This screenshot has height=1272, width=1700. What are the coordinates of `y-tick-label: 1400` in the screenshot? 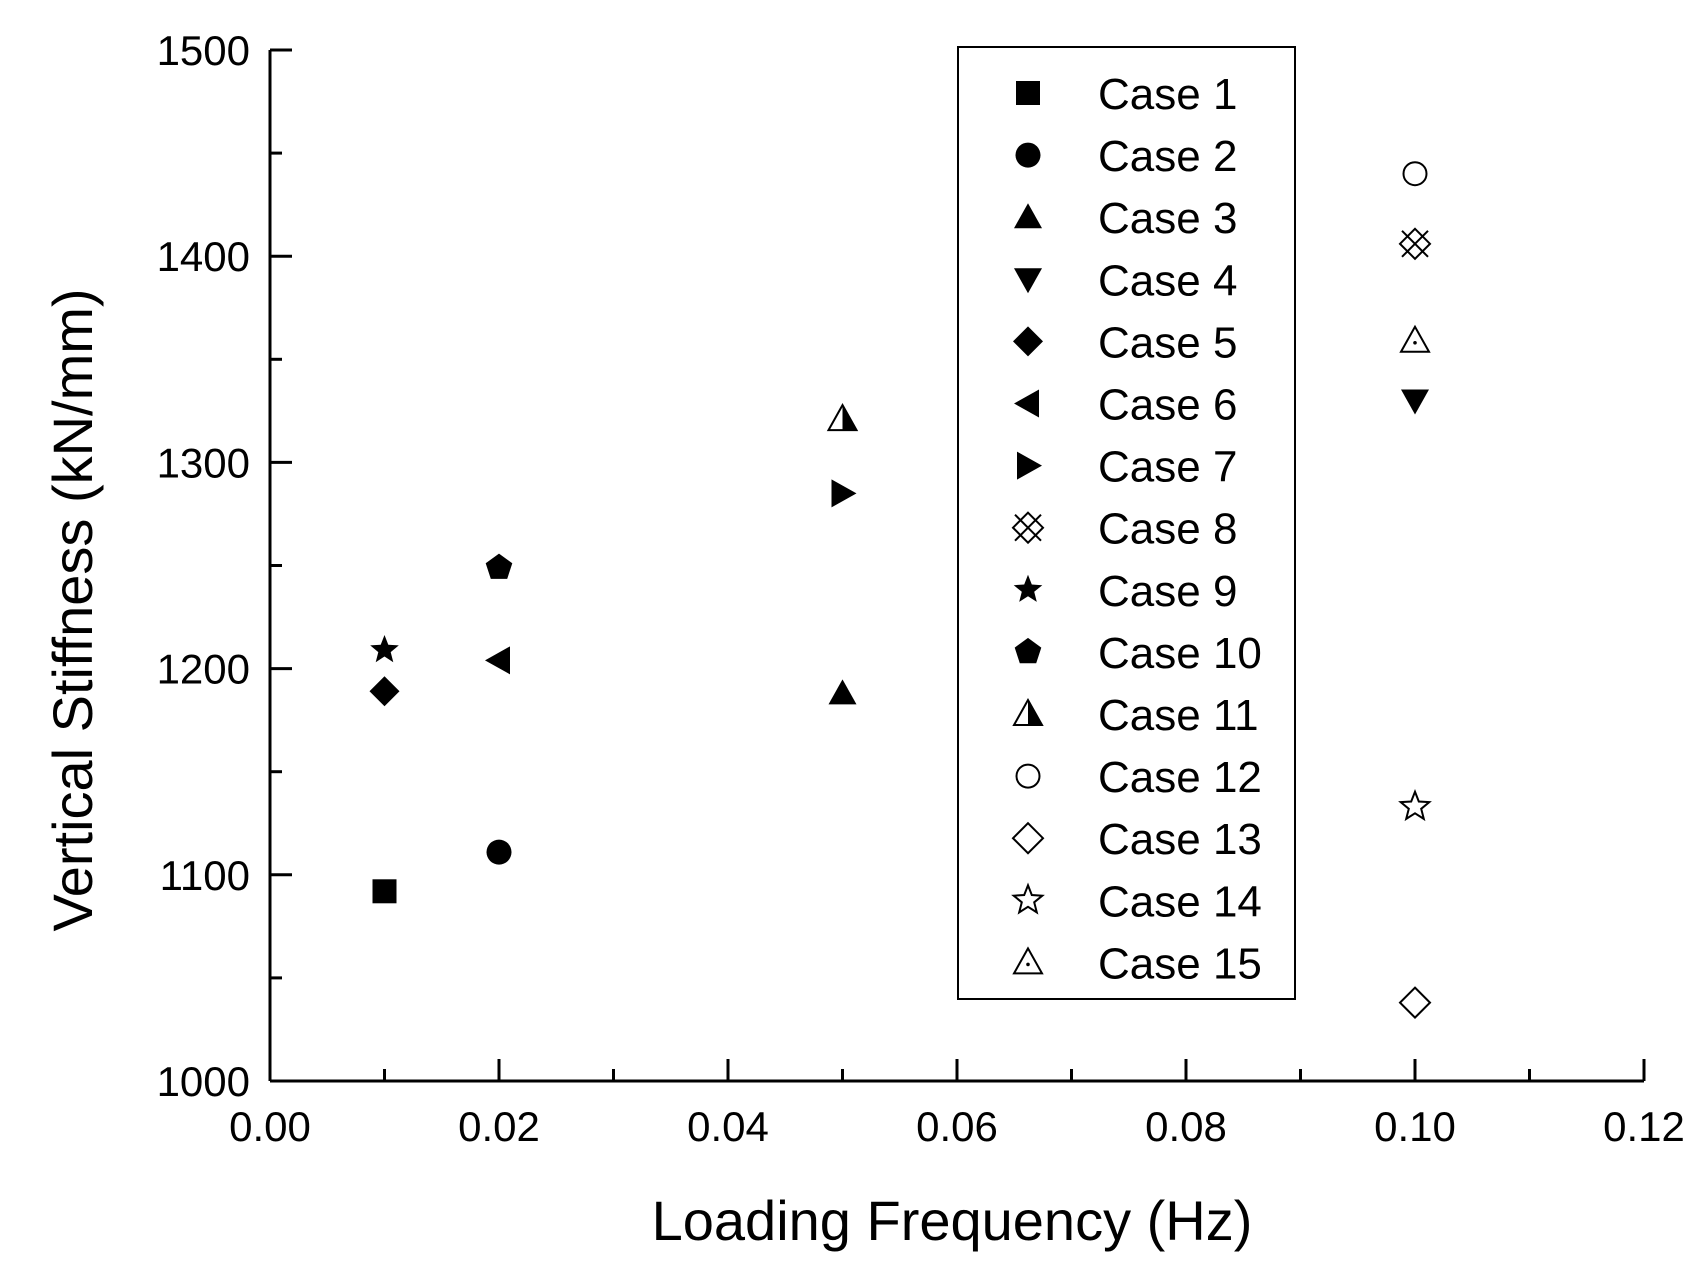 It's located at (203, 256).